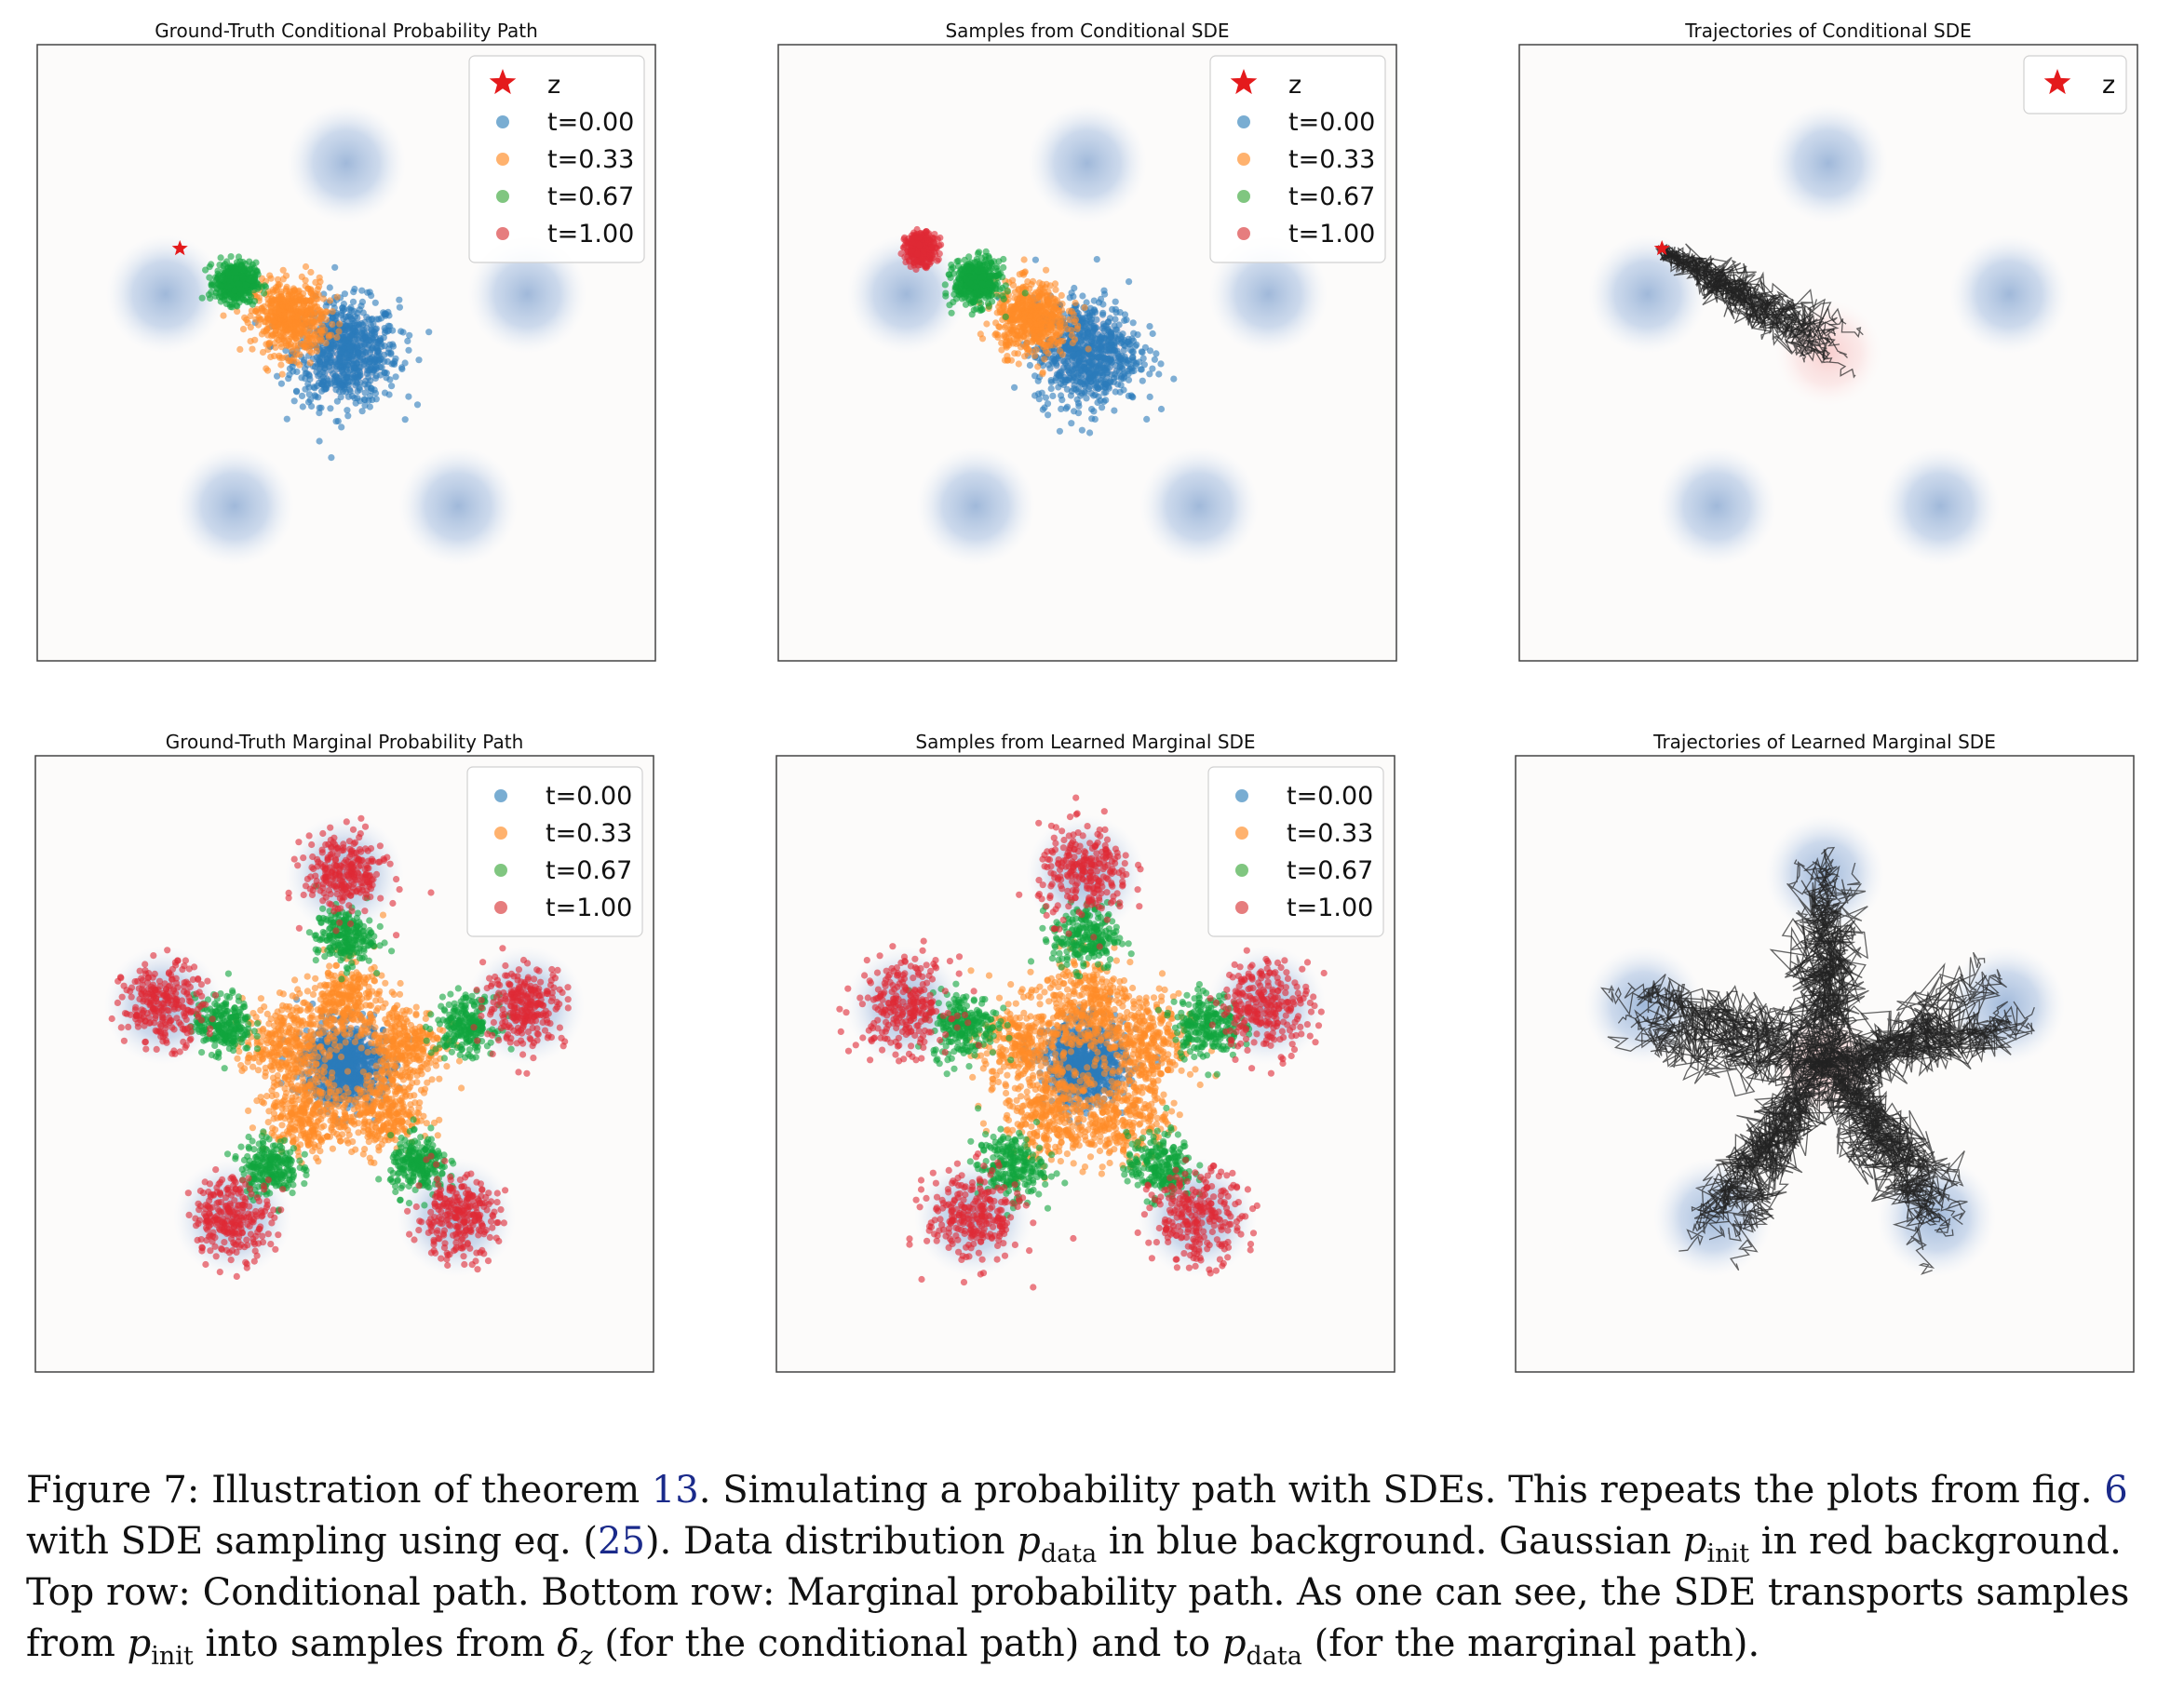 The width and height of the screenshot is (2184, 1694). What do you see at coordinates (1243, 196) in the screenshot?
I see `legend-dot-icon` at bounding box center [1243, 196].